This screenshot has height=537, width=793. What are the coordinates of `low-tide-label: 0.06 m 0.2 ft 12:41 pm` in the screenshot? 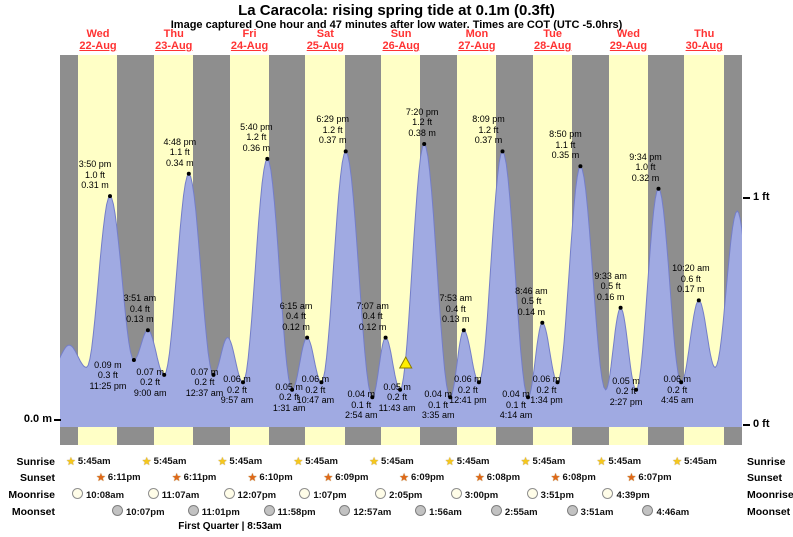 It's located at (468, 390).